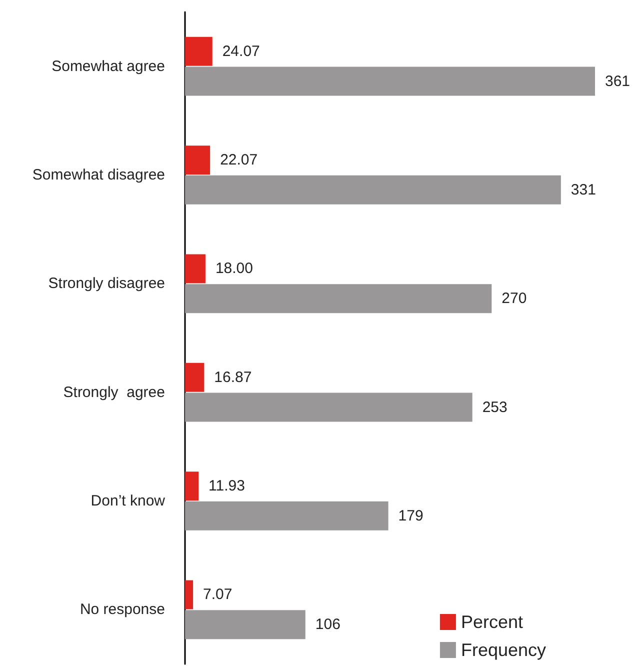 The height and width of the screenshot is (666, 636). Describe the element at coordinates (239, 160) in the screenshot. I see `data-label: 22.07` at that location.